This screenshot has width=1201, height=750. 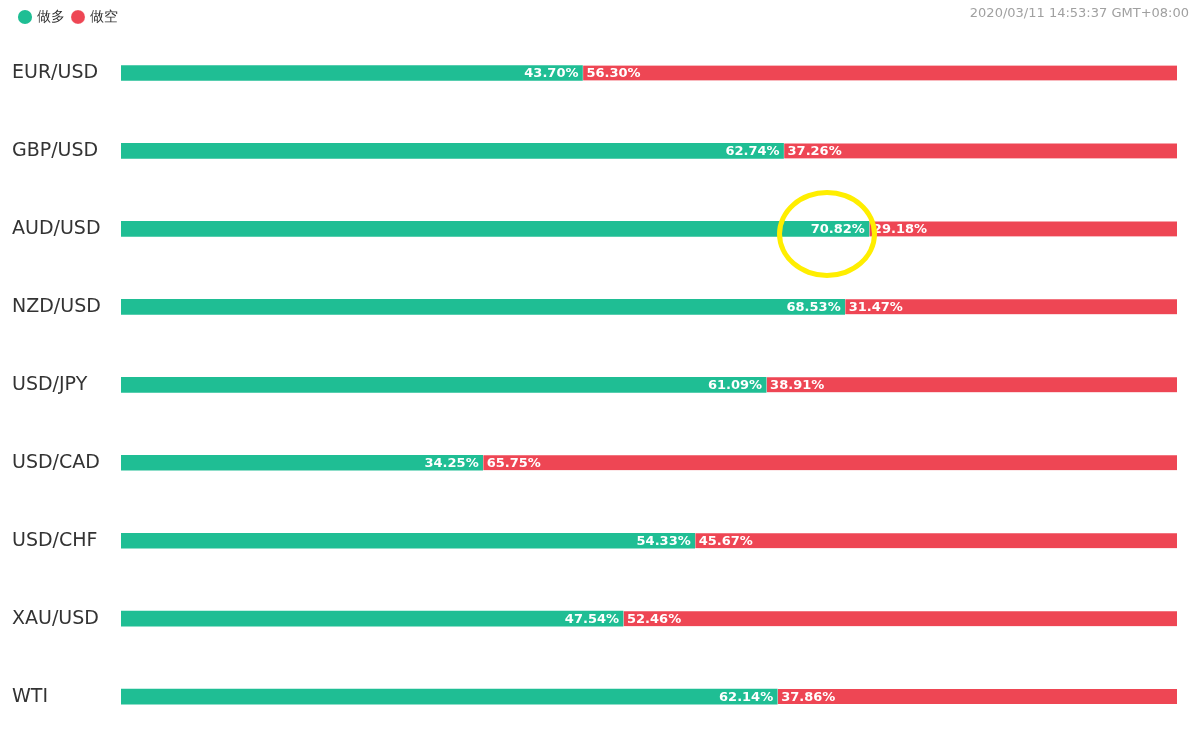 What do you see at coordinates (654, 619) in the screenshot?
I see `data-label: 52.46%` at bounding box center [654, 619].